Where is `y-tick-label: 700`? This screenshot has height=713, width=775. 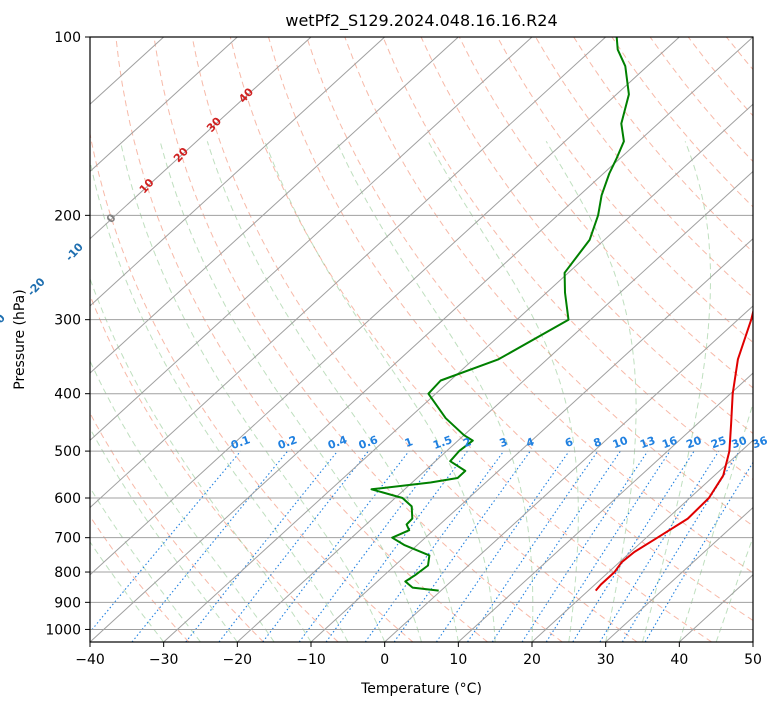
y-tick-label: 700 is located at coordinates (67, 539).